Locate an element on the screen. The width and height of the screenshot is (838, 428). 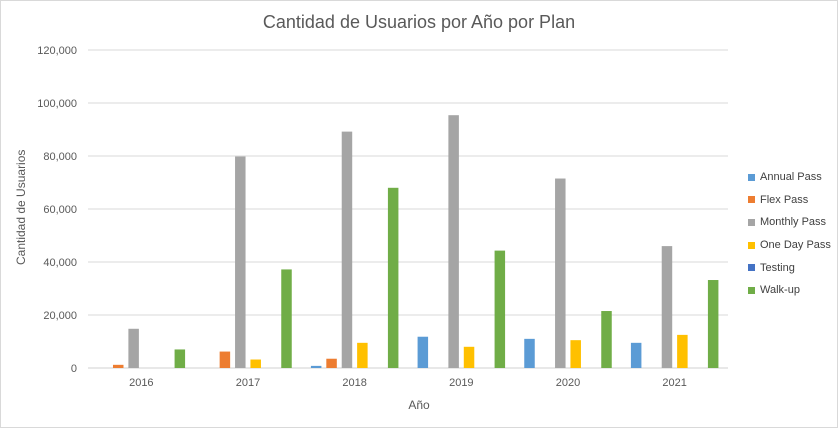
y-tick-label: 40,000 is located at coordinates (60, 263).